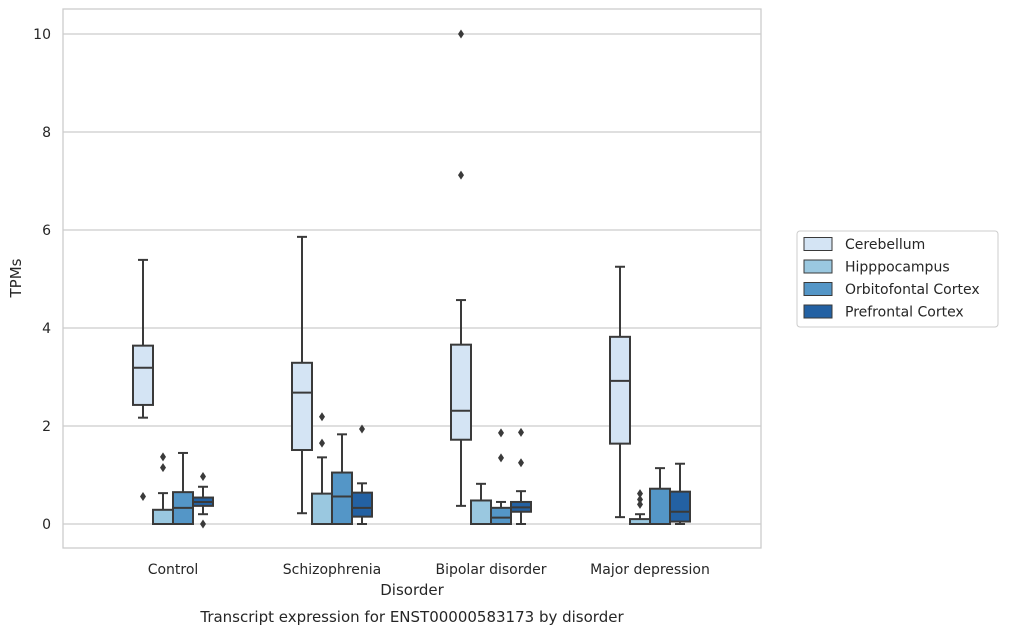  I want to click on legend-entry: Orbitofontal Cortex, so click(912, 290).